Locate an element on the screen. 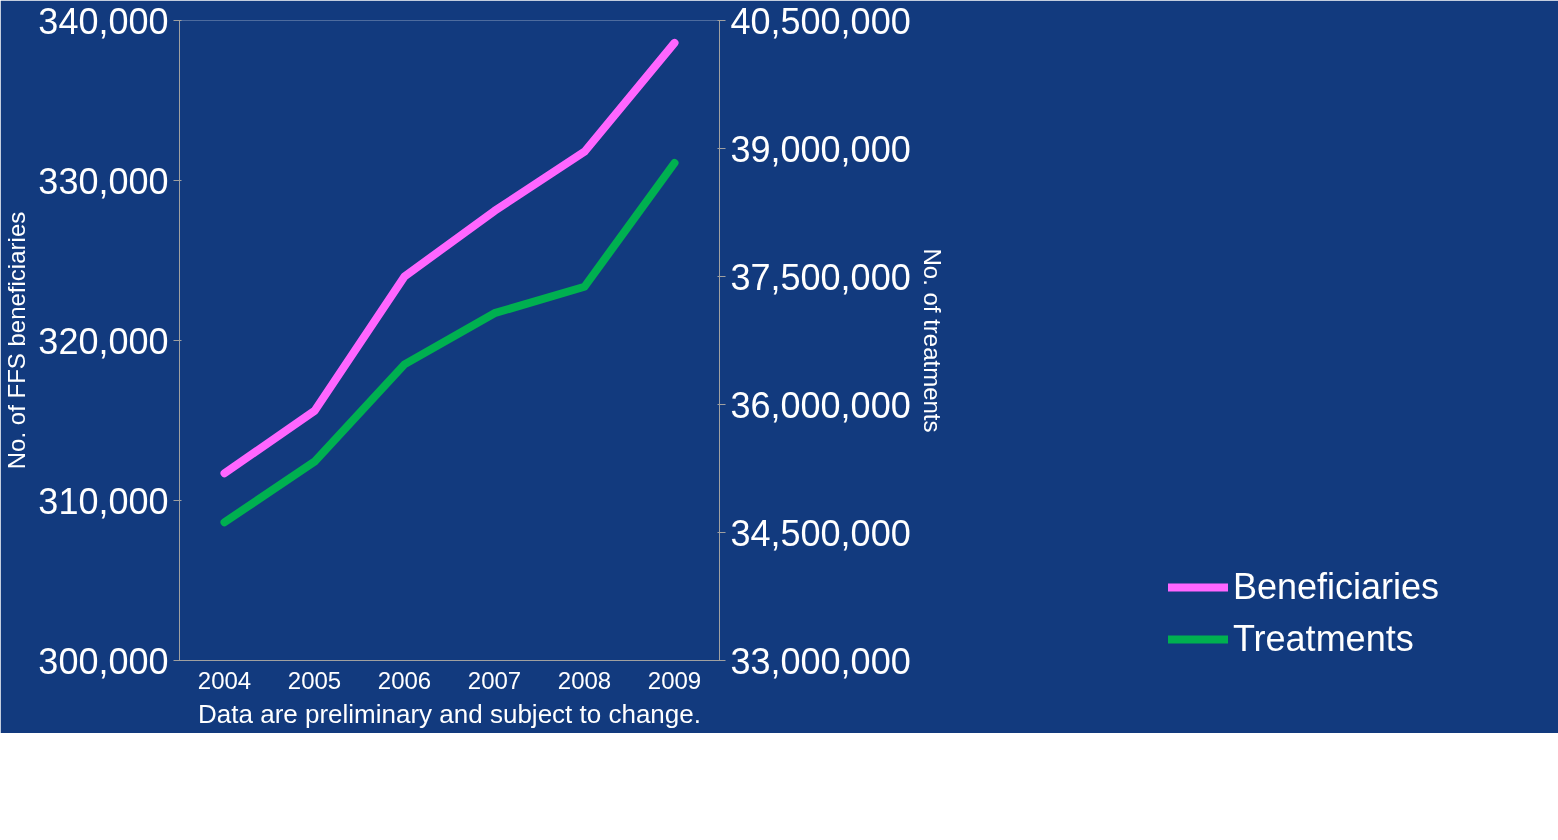  x-tick-label: 2006 is located at coordinates (404, 680).